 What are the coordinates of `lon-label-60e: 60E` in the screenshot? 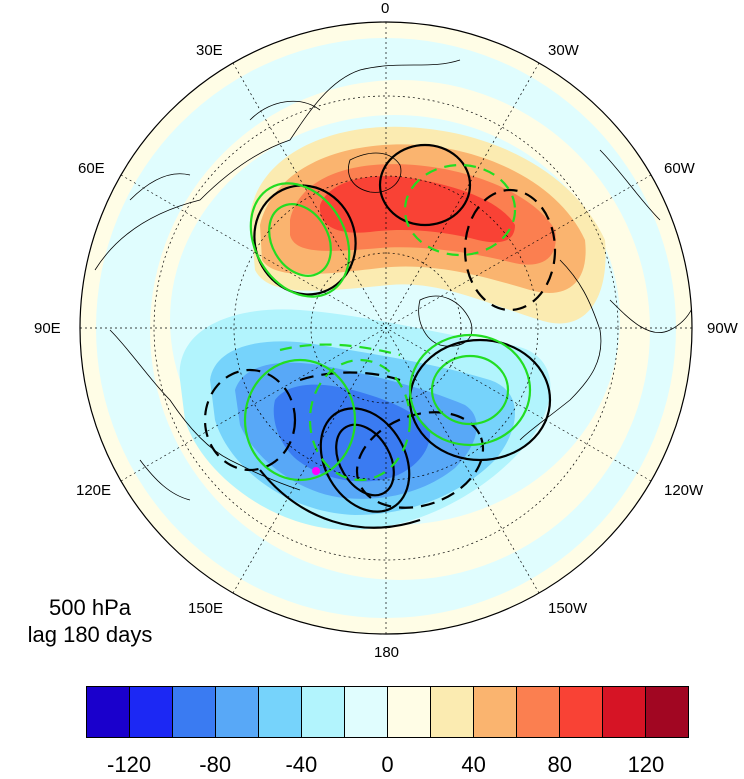 It's located at (91, 168).